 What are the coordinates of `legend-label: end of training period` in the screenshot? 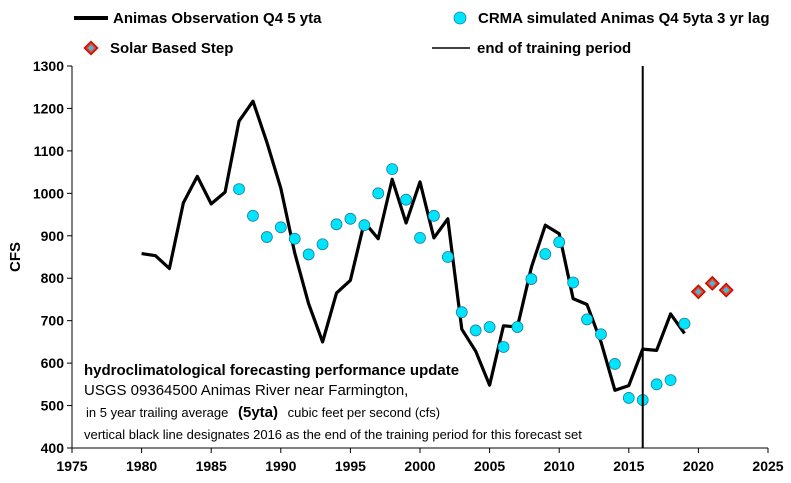 It's located at (554, 48).